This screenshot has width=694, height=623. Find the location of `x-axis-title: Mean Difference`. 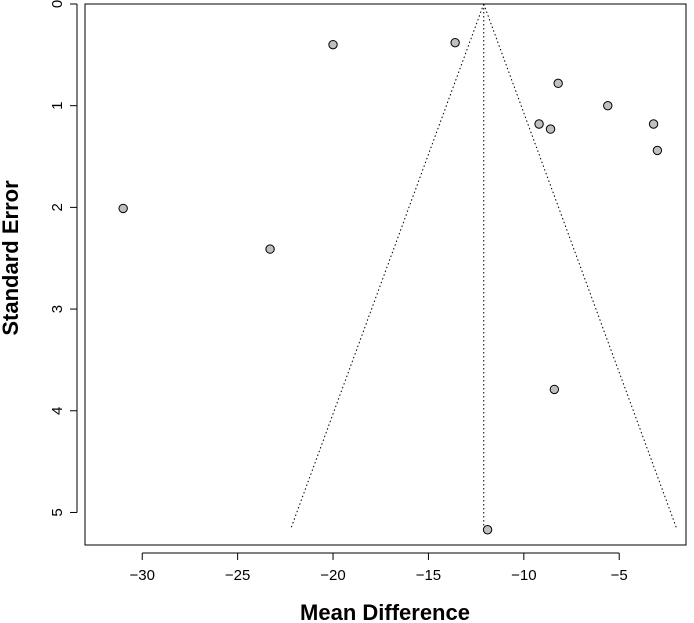

x-axis-title: Mean Difference is located at coordinates (385, 611).